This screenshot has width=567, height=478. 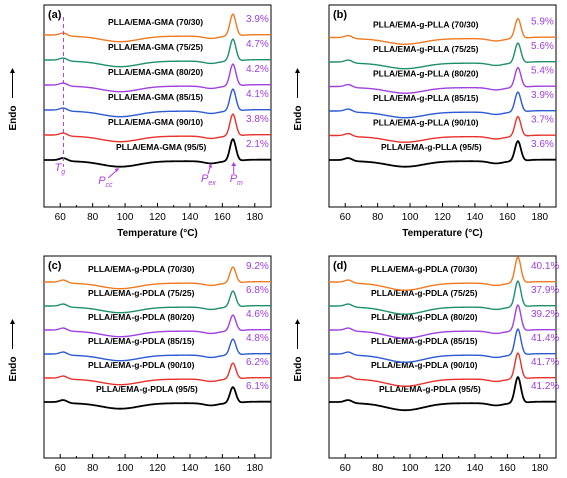 What do you see at coordinates (542, 144) in the screenshot?
I see `crystallinity-label: 3.6%` at bounding box center [542, 144].